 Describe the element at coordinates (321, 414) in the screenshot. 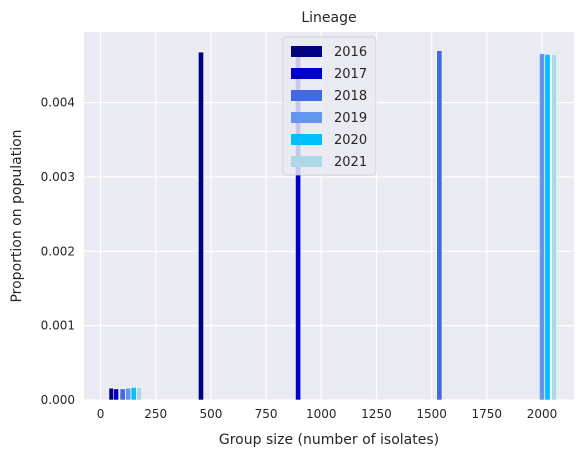

I see `x-tick-label: 1000` at that location.